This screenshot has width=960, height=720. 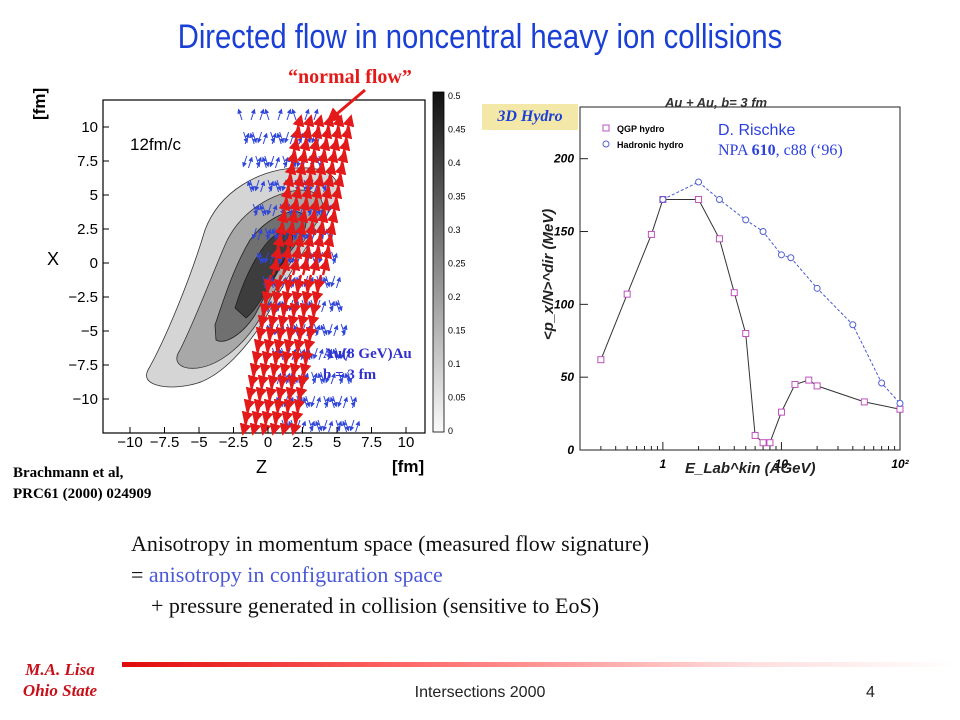 What do you see at coordinates (450, 431) in the screenshot?
I see `colorbar-tick-label: 0` at bounding box center [450, 431].